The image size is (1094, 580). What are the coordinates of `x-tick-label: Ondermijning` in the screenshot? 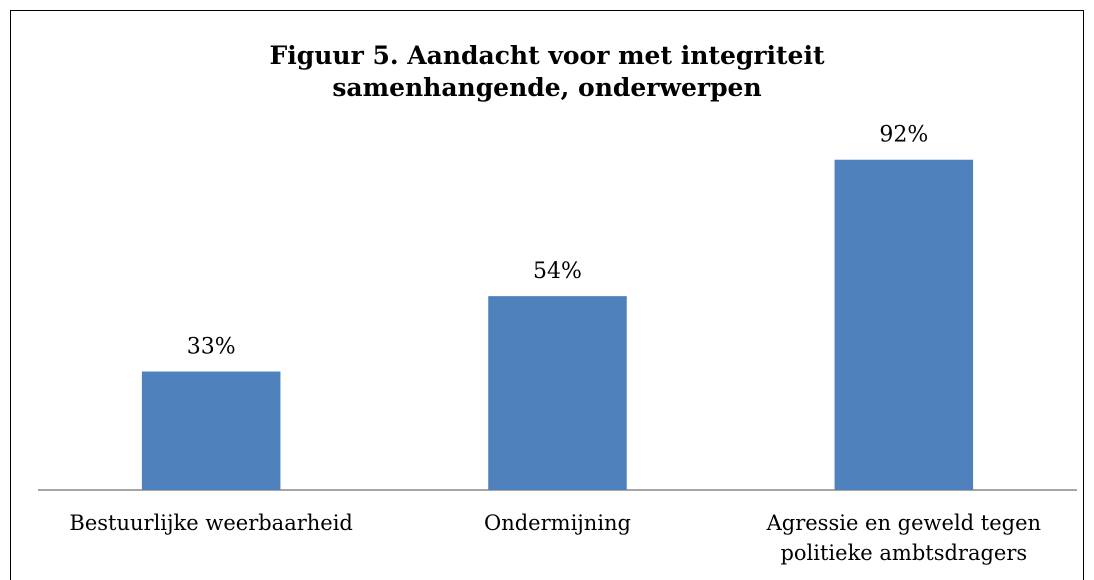 It's located at (557, 523).